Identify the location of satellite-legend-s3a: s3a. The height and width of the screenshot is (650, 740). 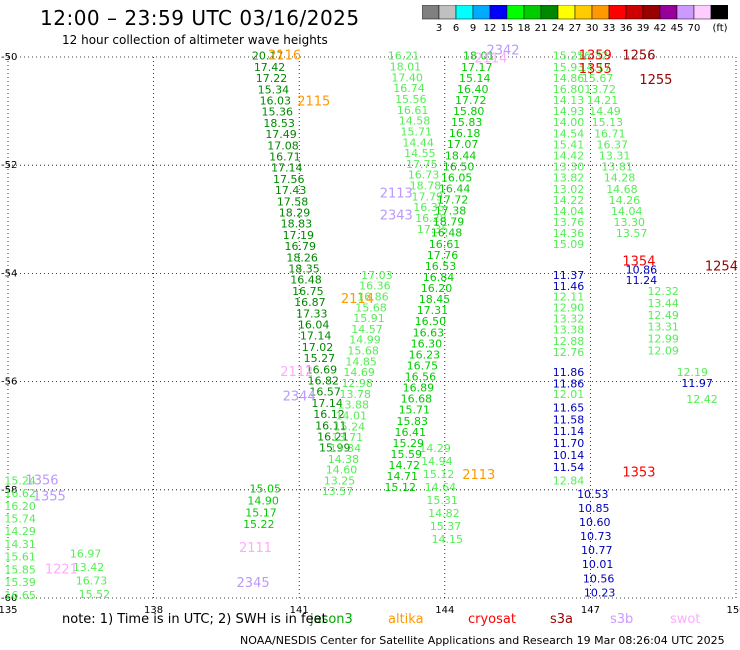
(562, 619).